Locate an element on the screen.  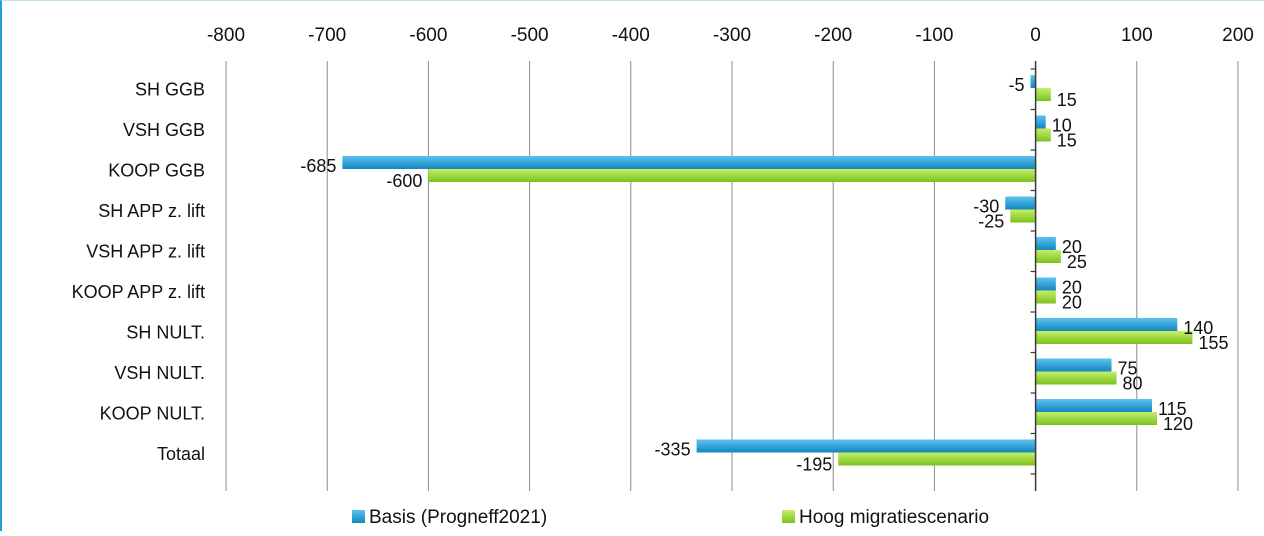
category-label: Totaal is located at coordinates (181, 454).